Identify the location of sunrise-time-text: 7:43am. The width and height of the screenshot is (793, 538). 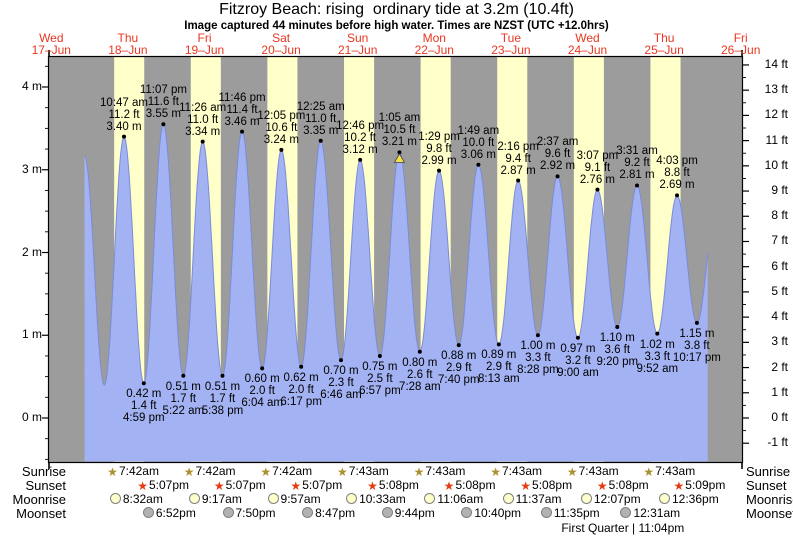
(598, 471).